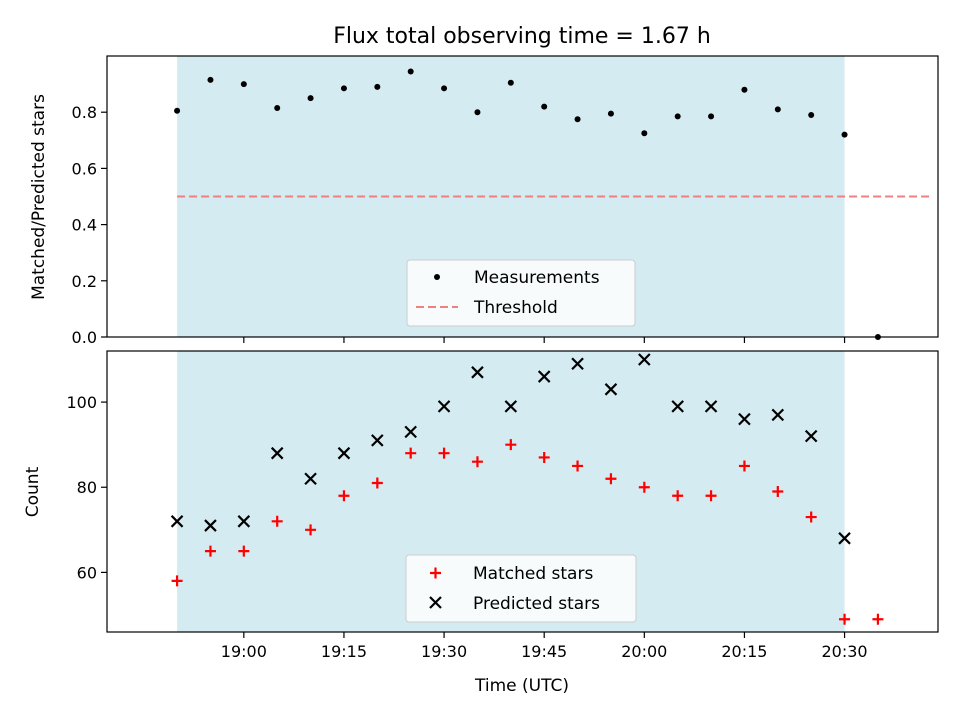 This screenshot has width=960, height=720. I want to click on y-tick-label: 0.6, so click(84, 168).